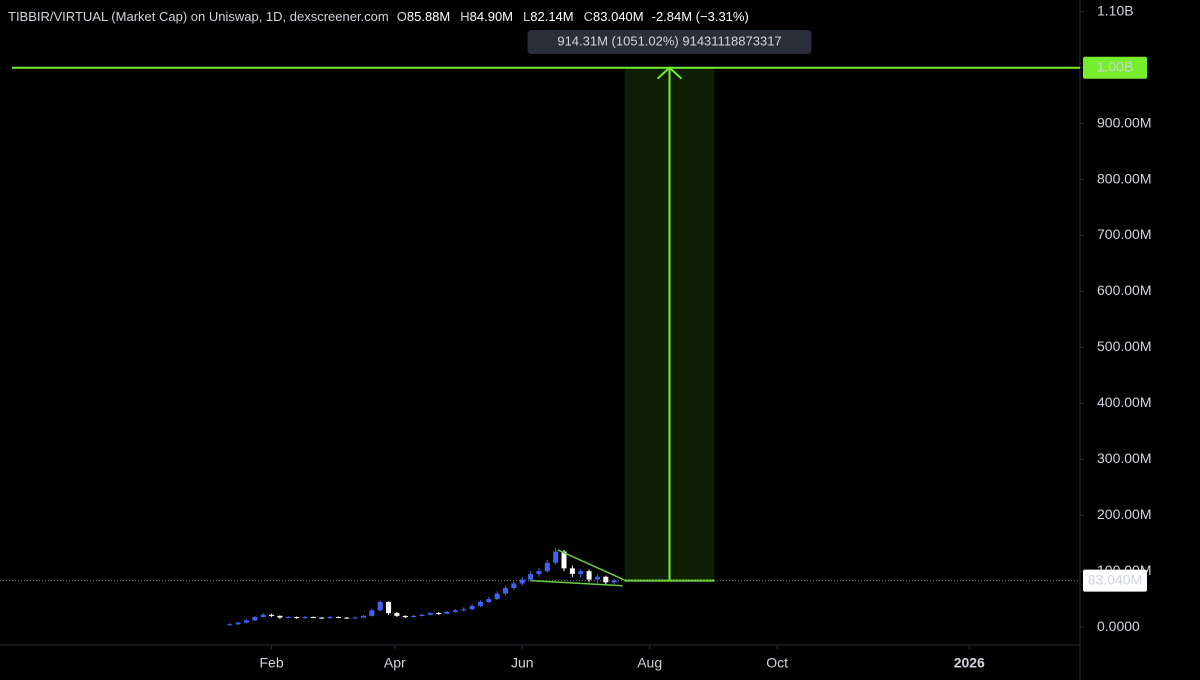  Describe the element at coordinates (1124, 458) in the screenshot. I see `y-tick-label: 300.00M` at that location.